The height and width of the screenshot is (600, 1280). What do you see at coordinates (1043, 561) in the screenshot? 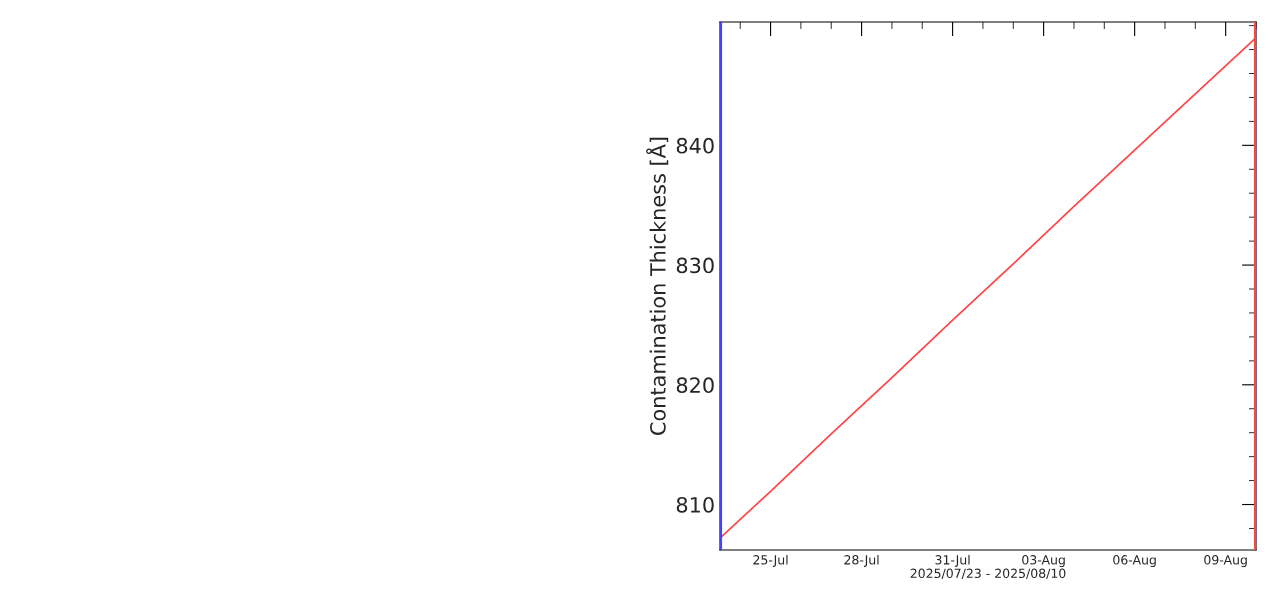
I see `x-tick-label: 03-Aug` at bounding box center [1043, 561].